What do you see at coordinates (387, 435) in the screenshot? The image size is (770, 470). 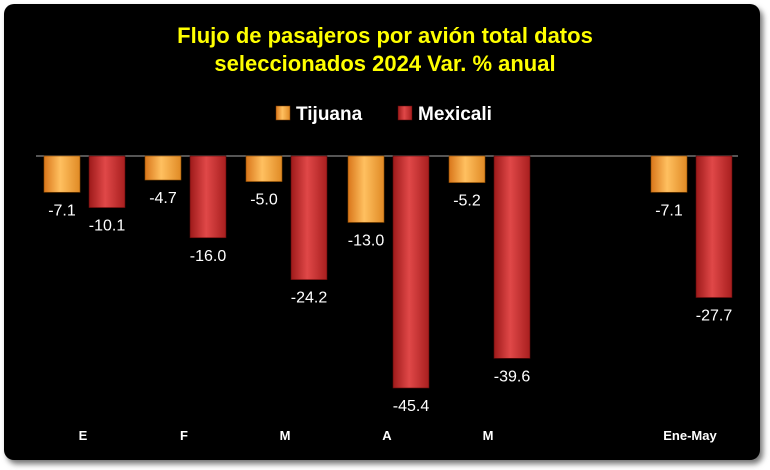 I see `category-label-3: A` at bounding box center [387, 435].